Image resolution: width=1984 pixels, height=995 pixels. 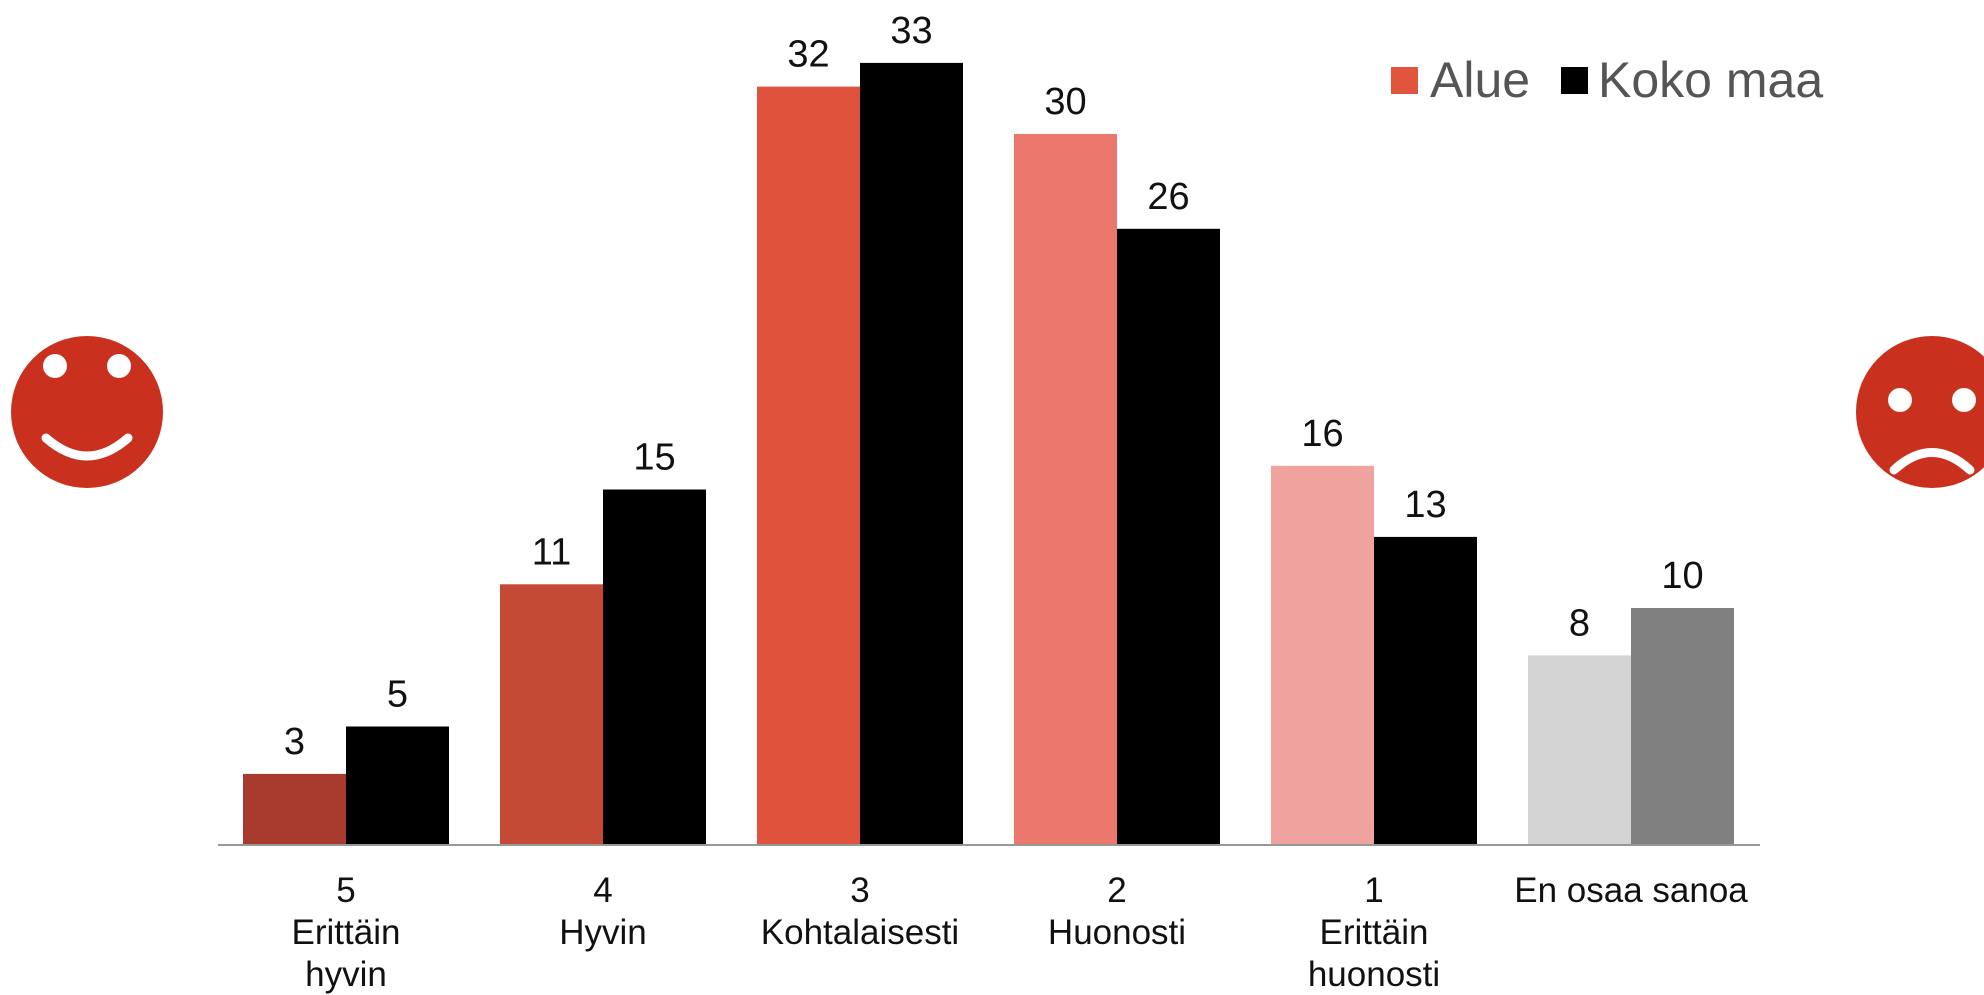 I want to click on category-label-4-line-0: 1, so click(x=1373, y=890).